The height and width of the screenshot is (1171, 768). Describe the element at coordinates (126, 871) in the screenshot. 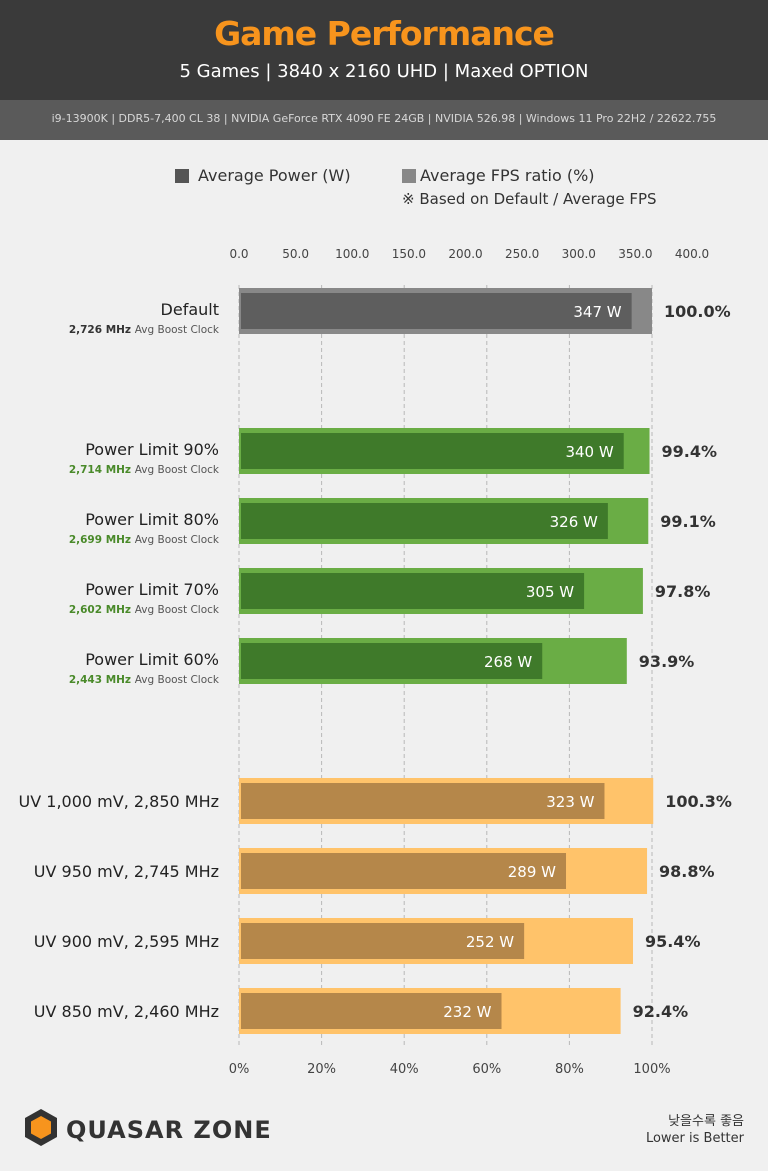

I see `category-name: UV 950 mV, 2,745 MHz` at that location.